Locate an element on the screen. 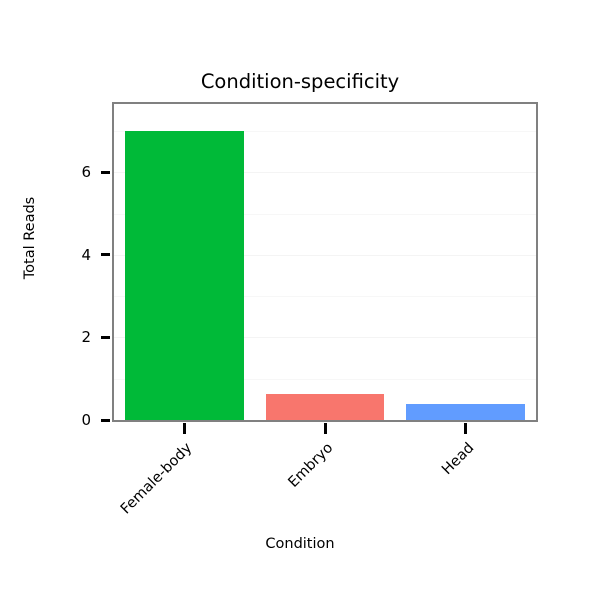  x-axis-title: Condition is located at coordinates (300, 544).